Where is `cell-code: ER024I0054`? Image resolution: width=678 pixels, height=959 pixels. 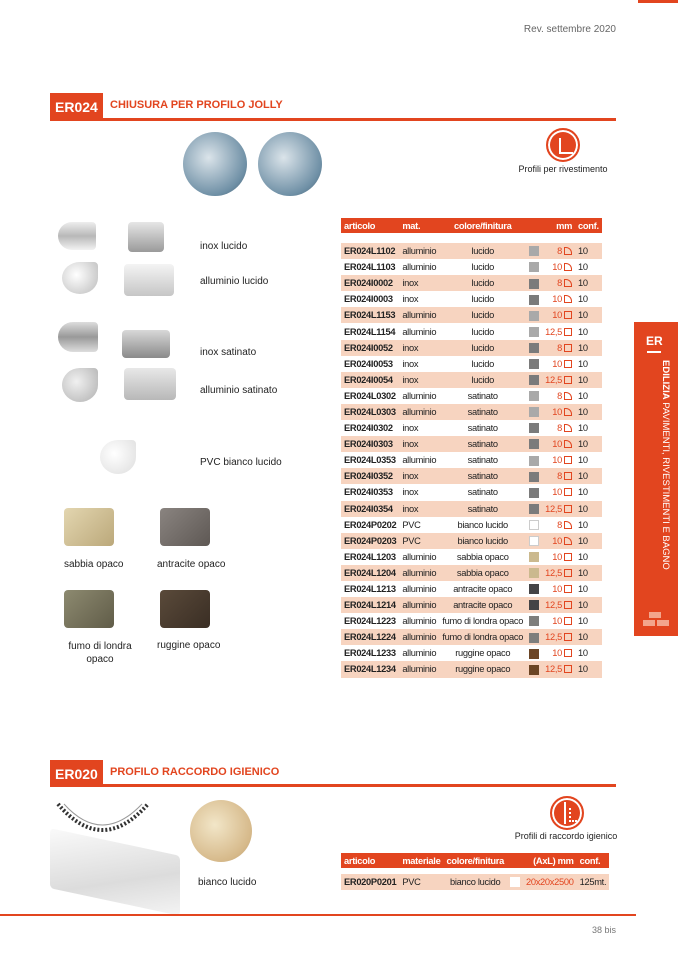
cell-code: ER024I0054 is located at coordinates (370, 379).